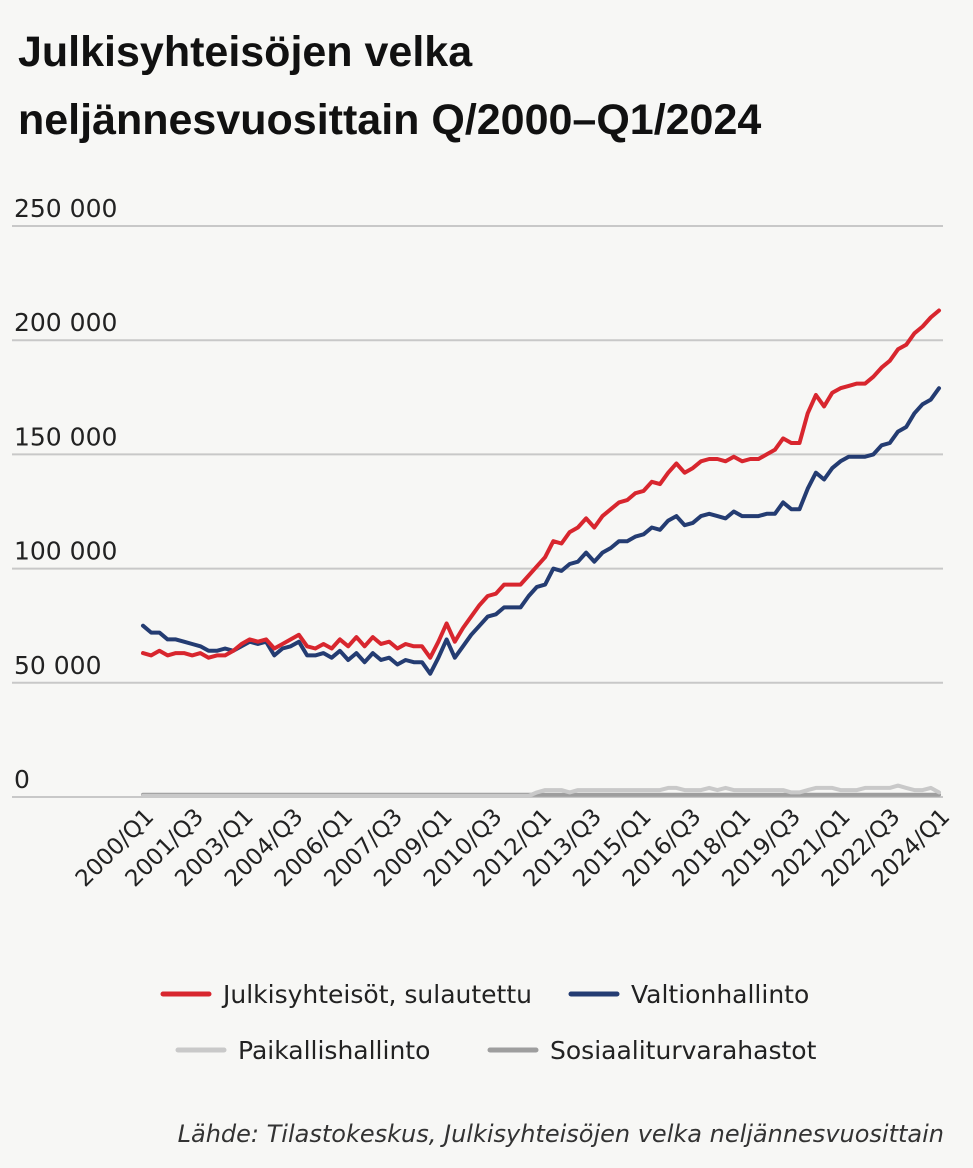 The image size is (973, 1168). What do you see at coordinates (683, 1050) in the screenshot?
I see `legend-label: Sosiaaliturvarahastot` at bounding box center [683, 1050].